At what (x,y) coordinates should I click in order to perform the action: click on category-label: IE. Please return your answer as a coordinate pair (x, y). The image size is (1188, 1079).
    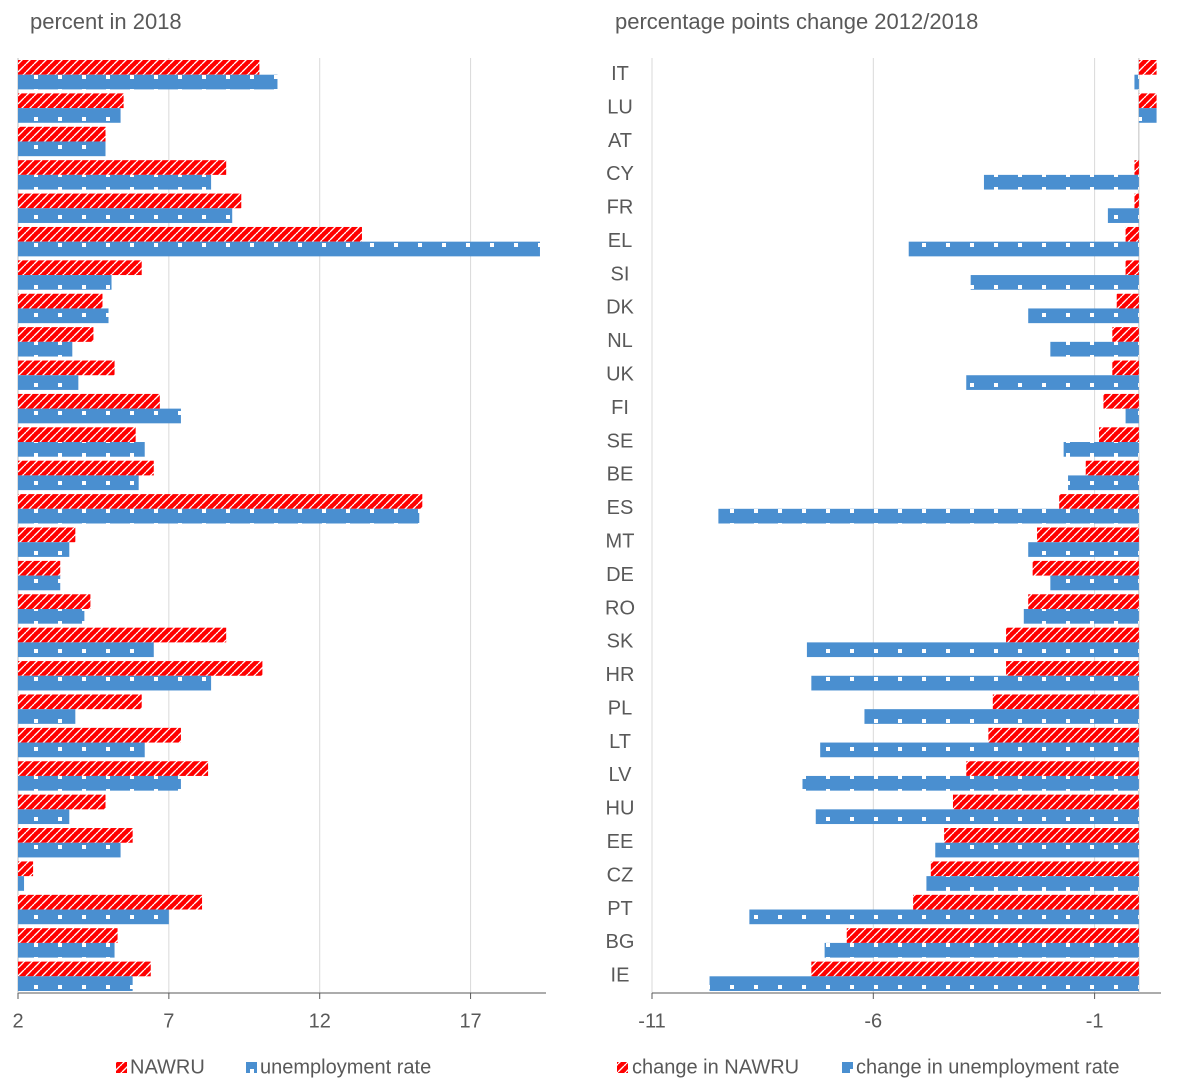
    Looking at the image, I should click on (620, 976).